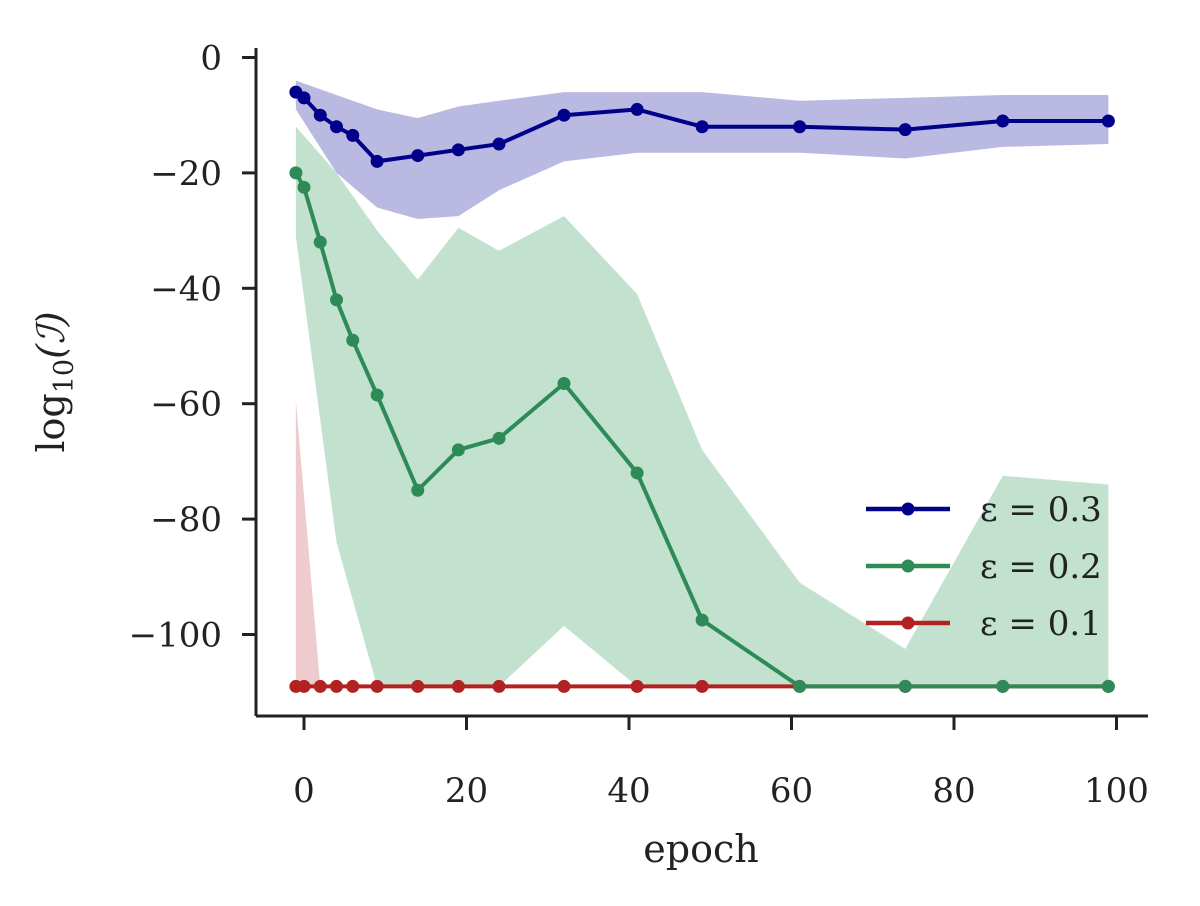 The height and width of the screenshot is (906, 1200). Describe the element at coordinates (304, 791) in the screenshot. I see `x-tick-label: 0` at that location.